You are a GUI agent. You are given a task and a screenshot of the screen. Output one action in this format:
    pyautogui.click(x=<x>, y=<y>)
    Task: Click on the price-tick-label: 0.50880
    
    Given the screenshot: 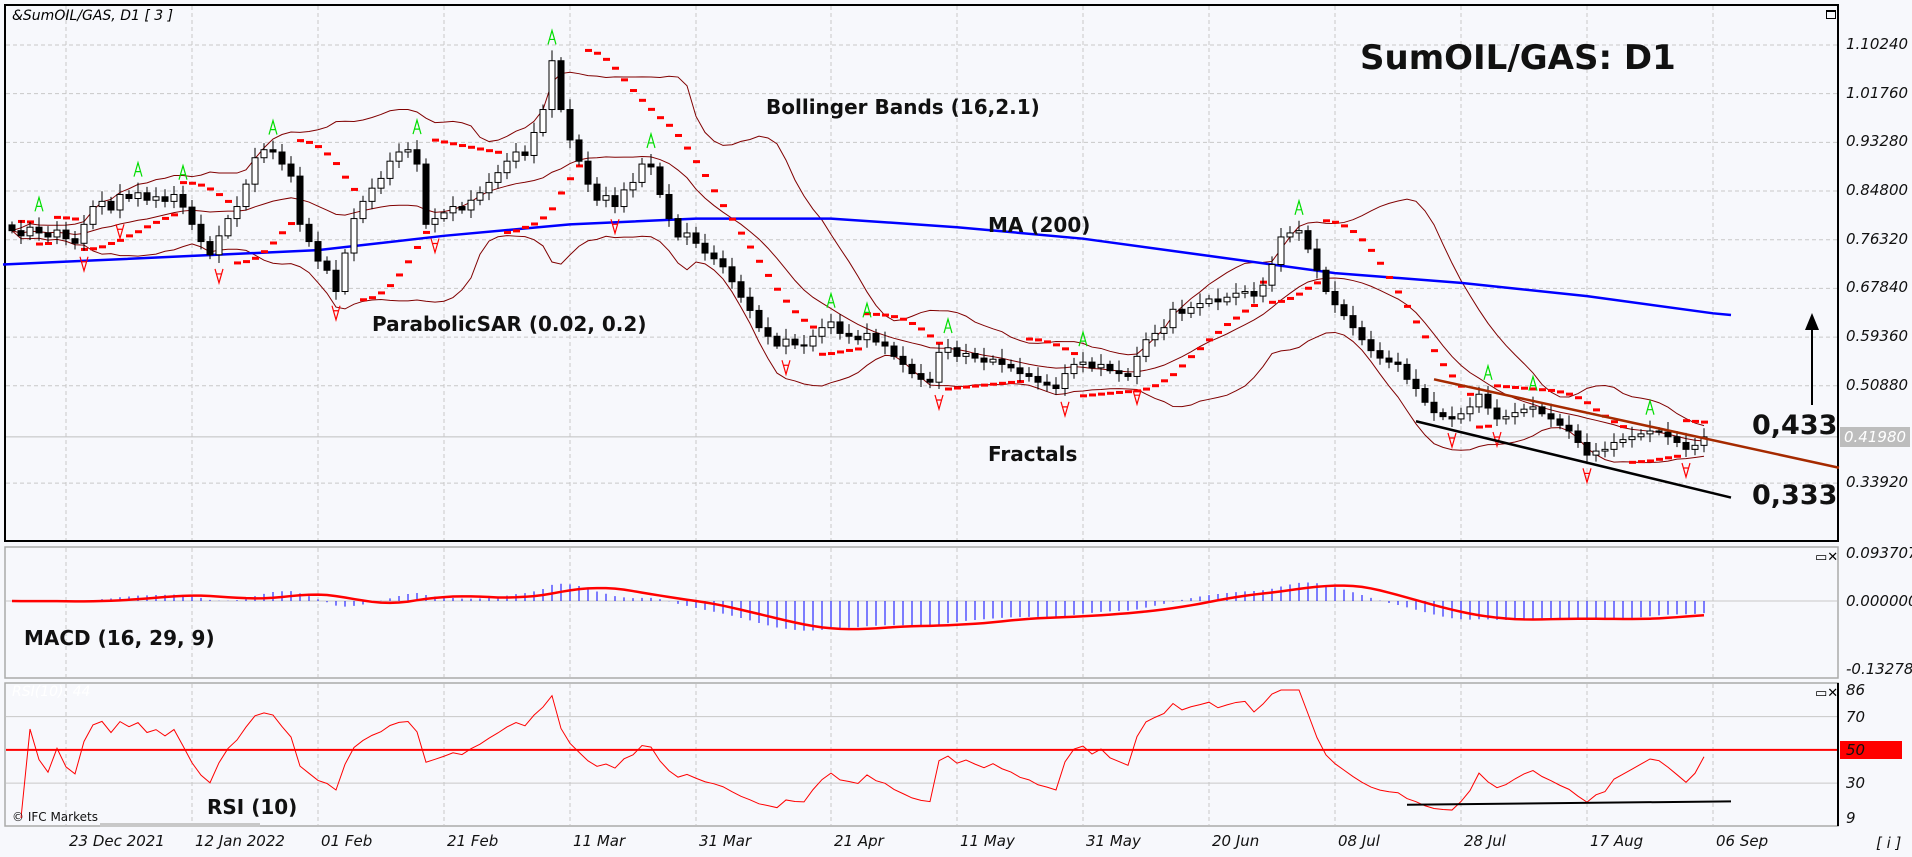 What is the action you would take?
    pyautogui.click(x=1877, y=384)
    